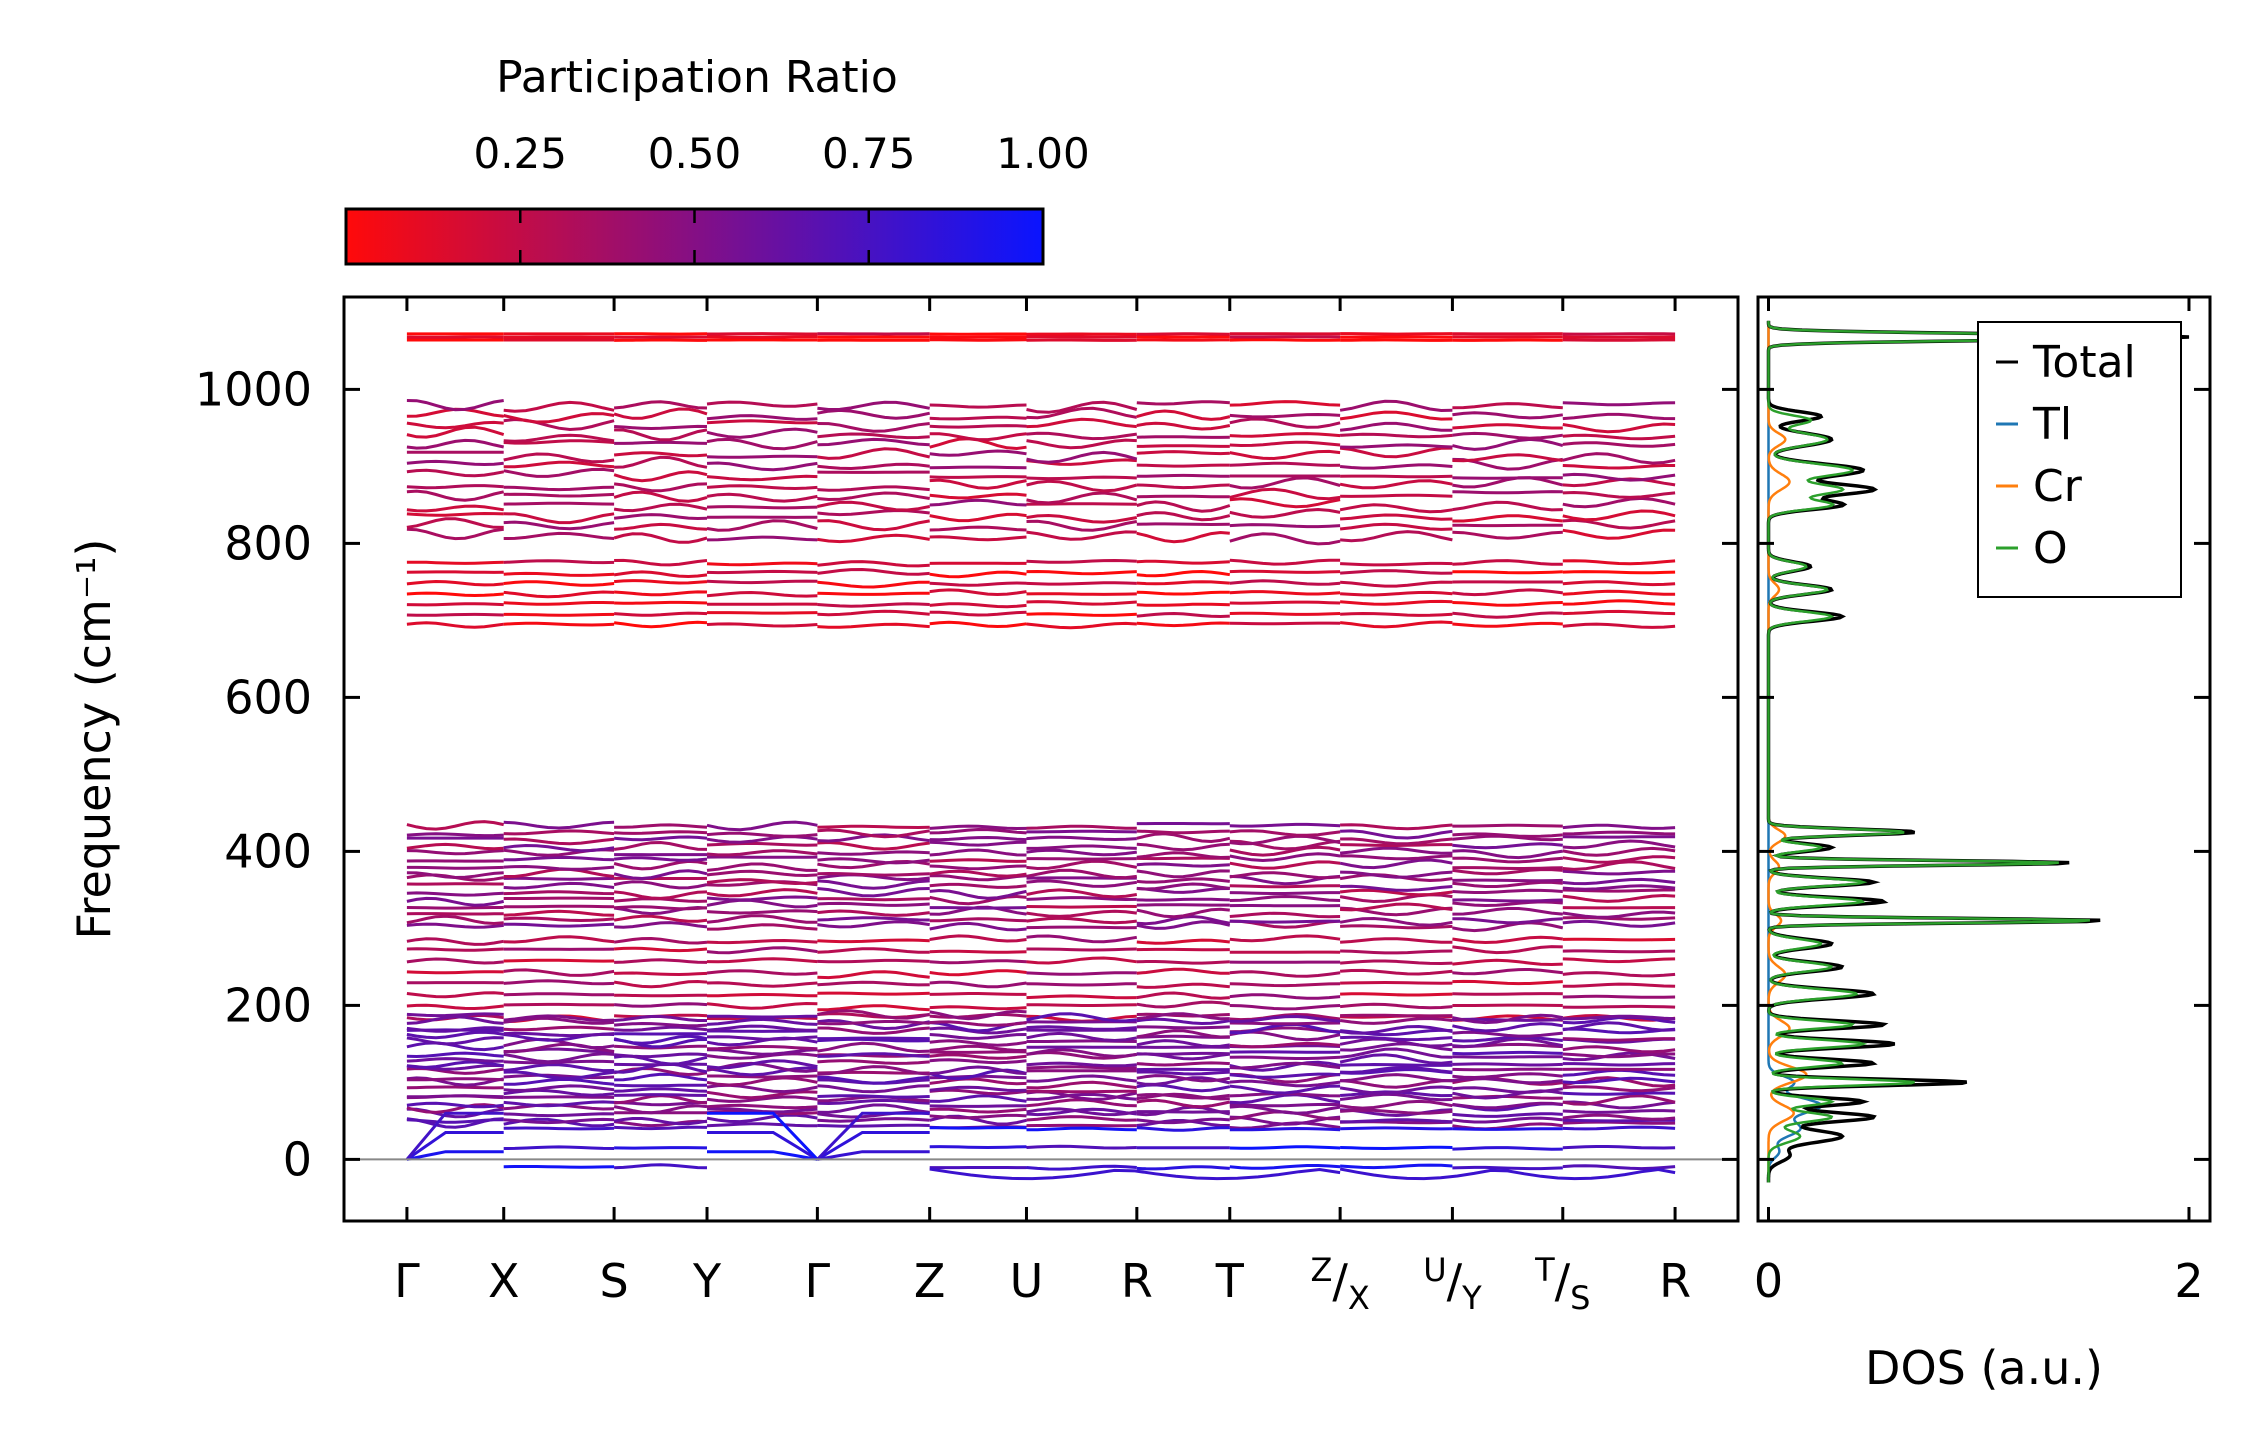 Image resolution: width=2259 pixels, height=1455 pixels. What do you see at coordinates (1137, 1281) in the screenshot?
I see `k-point-label: R` at bounding box center [1137, 1281].